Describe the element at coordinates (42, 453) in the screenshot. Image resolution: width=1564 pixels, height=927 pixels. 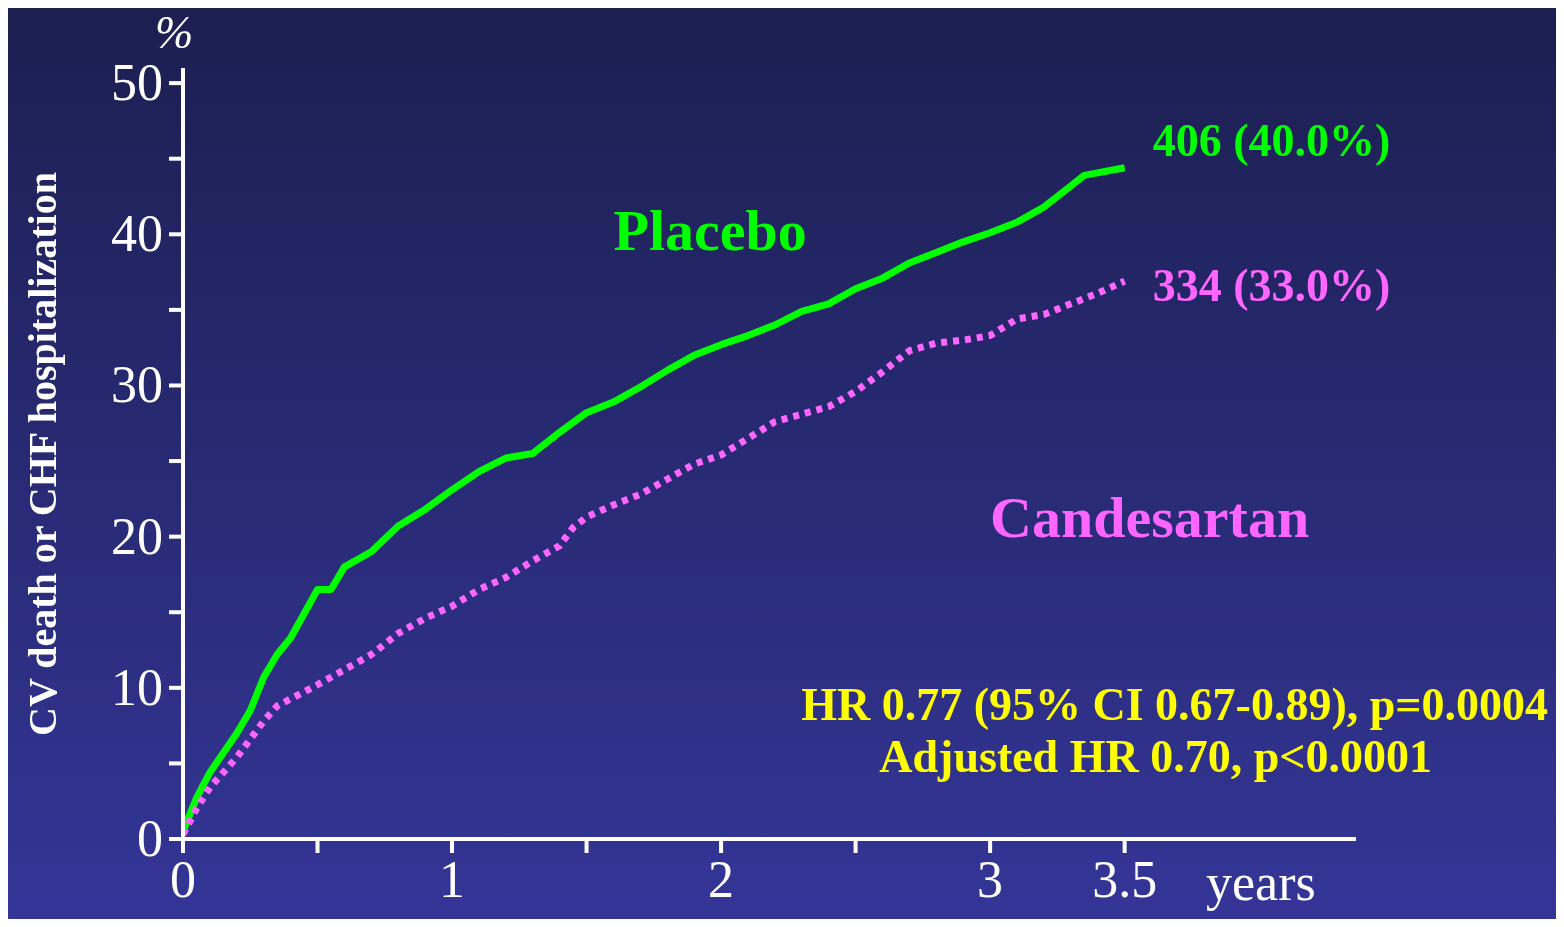
I see `y-axis-title: CV death or CHF hospitalization` at that location.